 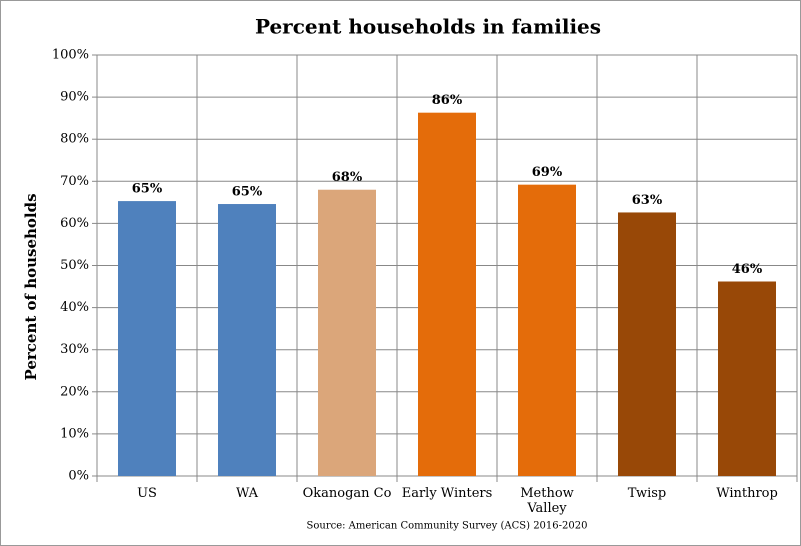 What do you see at coordinates (647, 200) in the screenshot?
I see `data-label: 63%` at bounding box center [647, 200].